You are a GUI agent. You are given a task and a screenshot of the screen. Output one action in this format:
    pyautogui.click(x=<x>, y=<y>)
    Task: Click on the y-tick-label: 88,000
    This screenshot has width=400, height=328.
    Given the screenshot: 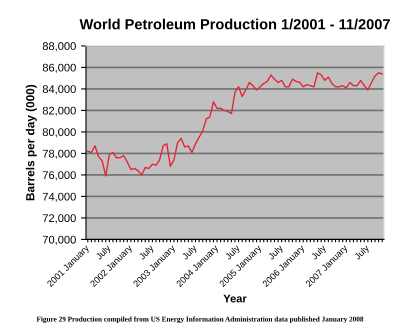 What is the action you would take?
    pyautogui.click(x=59, y=47)
    